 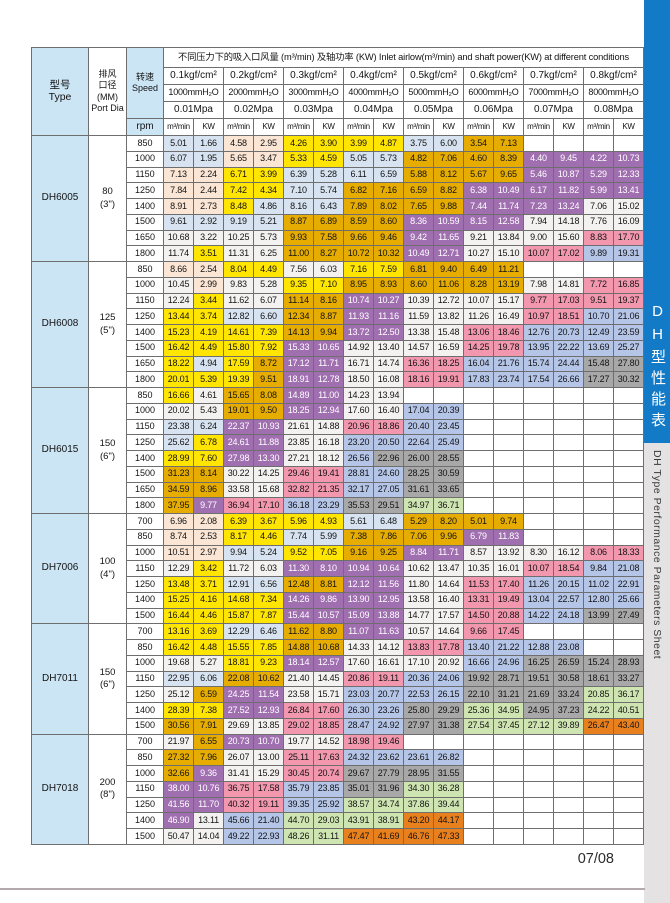 I want to click on value-cell: 9.36, so click(x=208, y=773).